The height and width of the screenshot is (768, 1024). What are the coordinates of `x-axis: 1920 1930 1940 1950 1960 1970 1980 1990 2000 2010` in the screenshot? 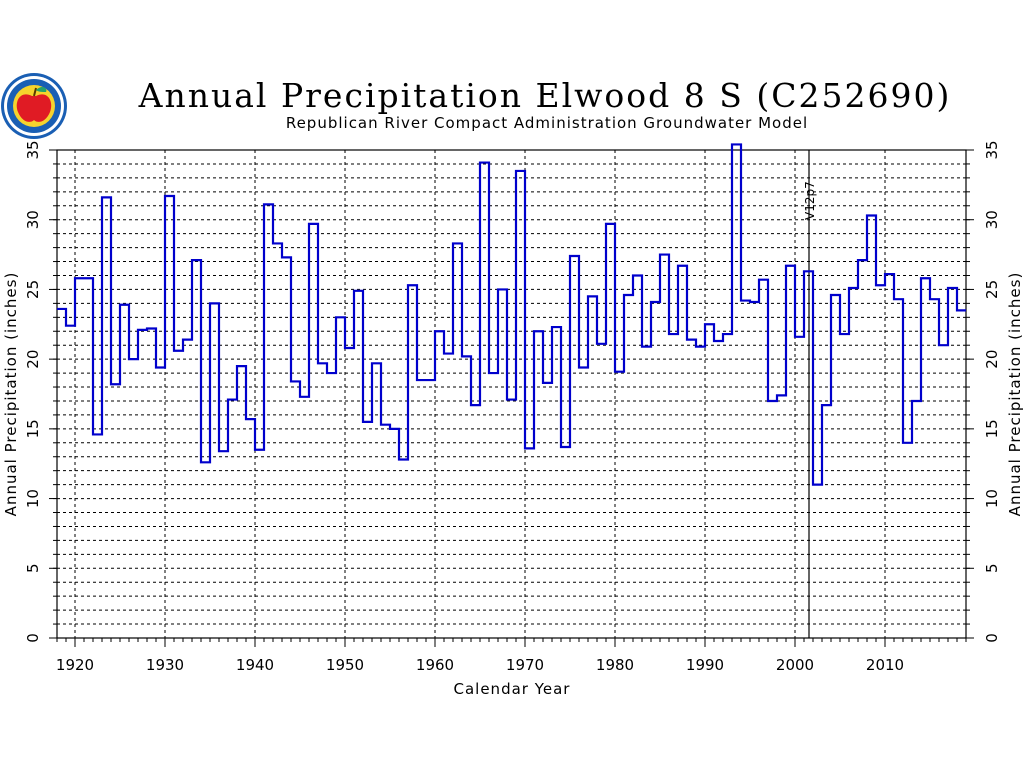 It's located at (511, 656).